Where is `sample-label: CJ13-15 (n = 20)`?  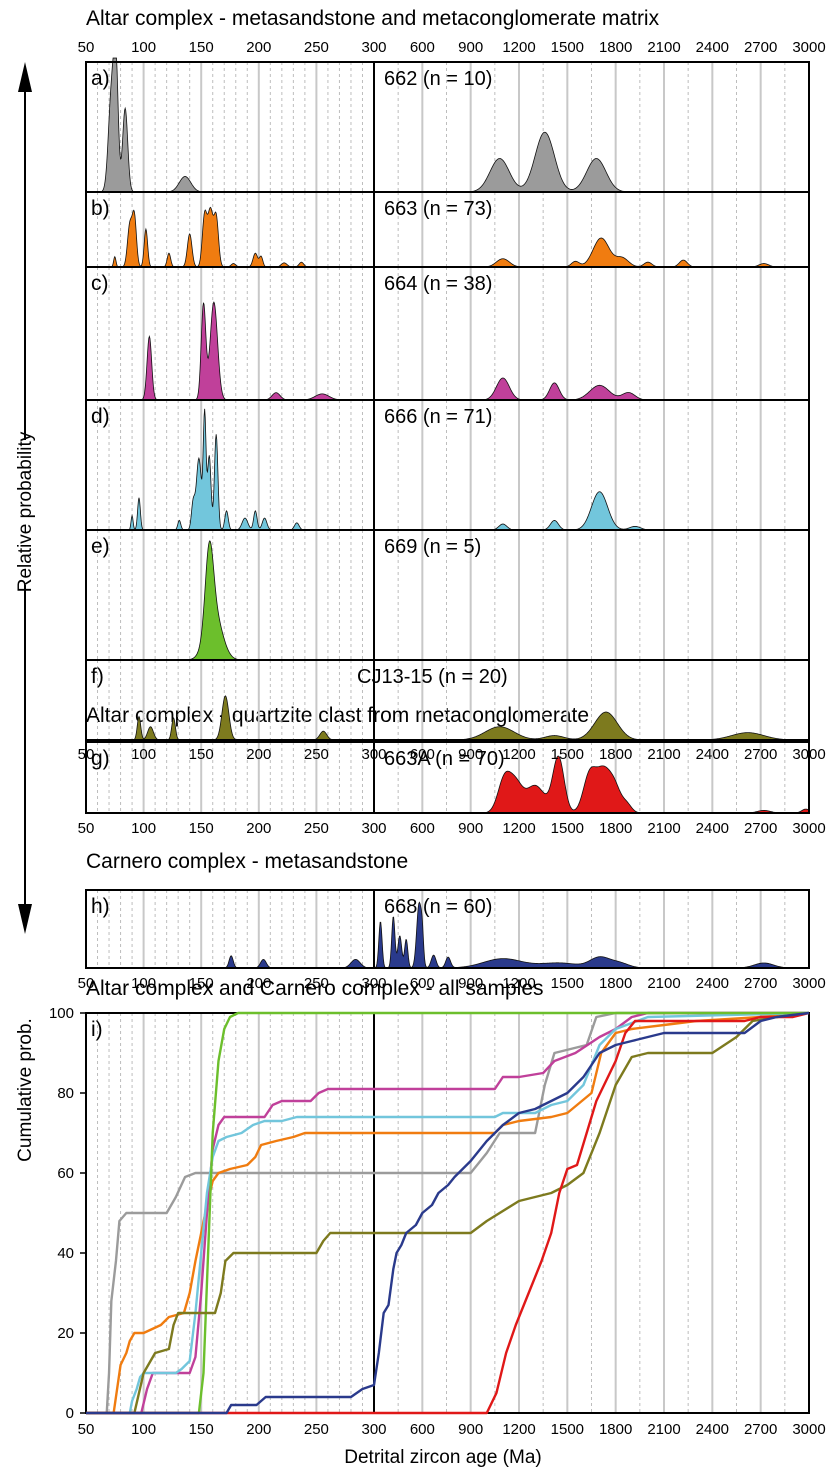
sample-label: CJ13-15 (n = 20) is located at coordinates (432, 677).